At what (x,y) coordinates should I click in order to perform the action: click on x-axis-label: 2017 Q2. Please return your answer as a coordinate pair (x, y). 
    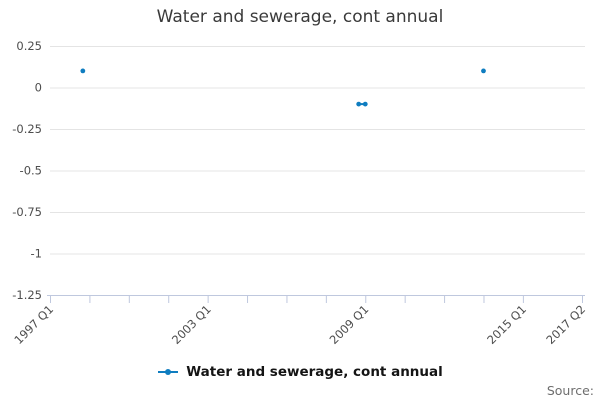
    Looking at the image, I should click on (565, 324).